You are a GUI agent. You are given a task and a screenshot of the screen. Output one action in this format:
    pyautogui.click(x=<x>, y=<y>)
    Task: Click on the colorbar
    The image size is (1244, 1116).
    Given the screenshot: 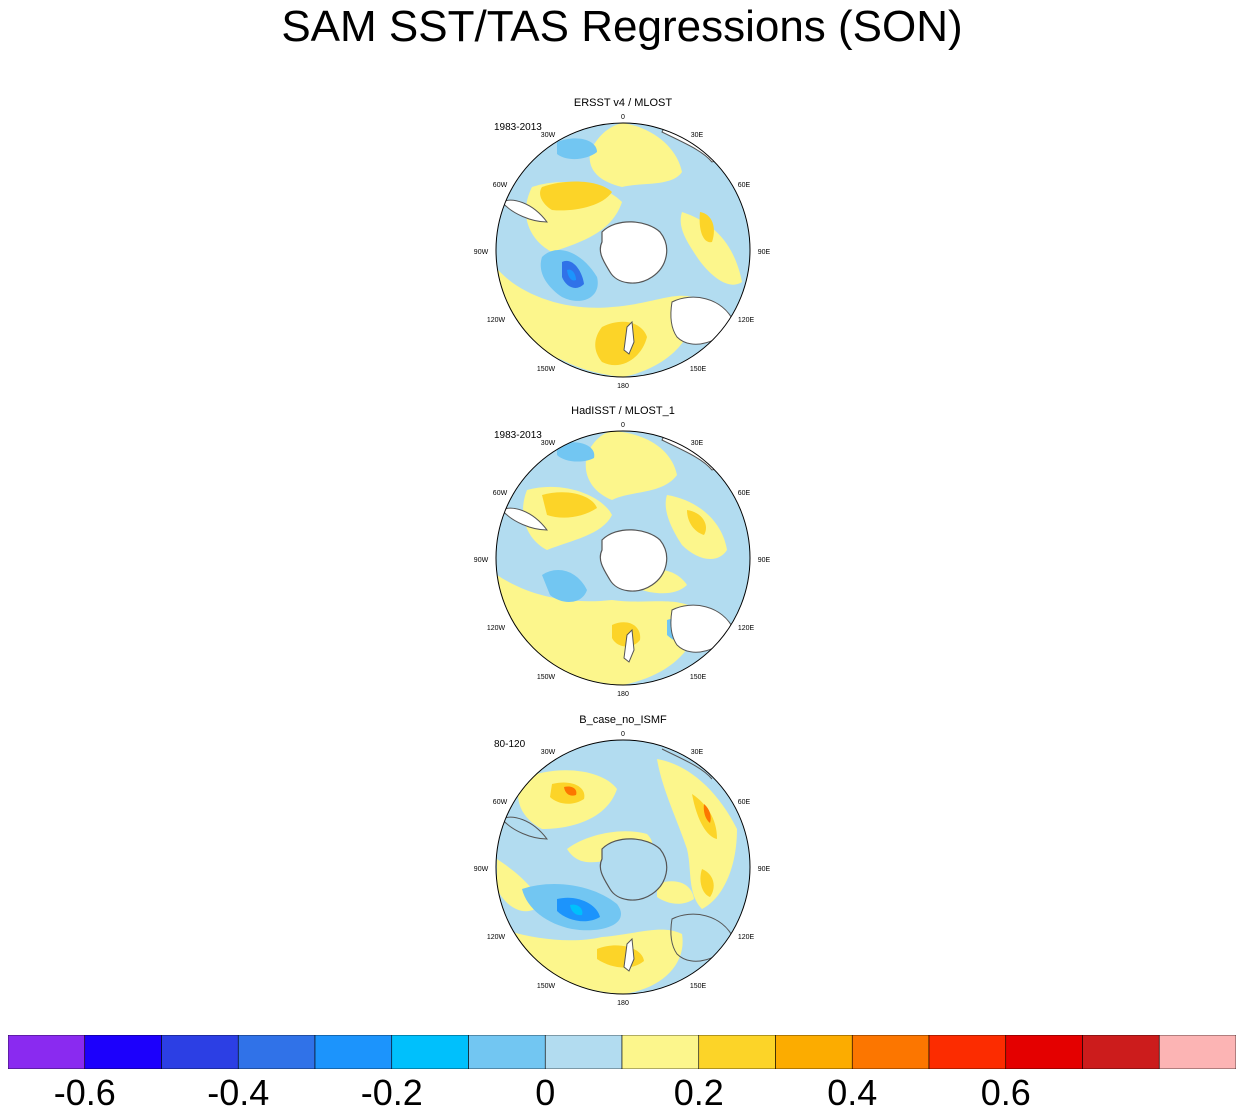 What is the action you would take?
    pyautogui.click(x=622, y=1052)
    